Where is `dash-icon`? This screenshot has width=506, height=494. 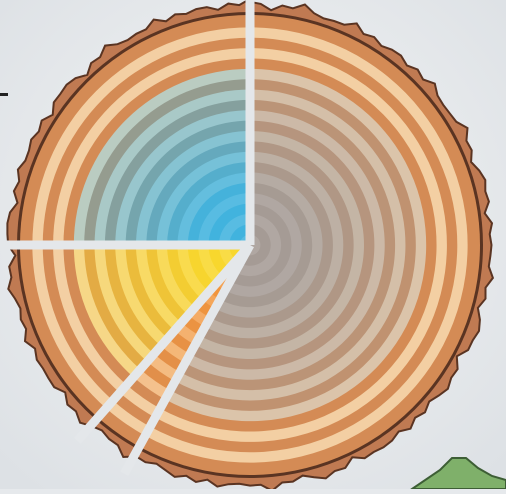
dash-icon is located at coordinates (4, 94).